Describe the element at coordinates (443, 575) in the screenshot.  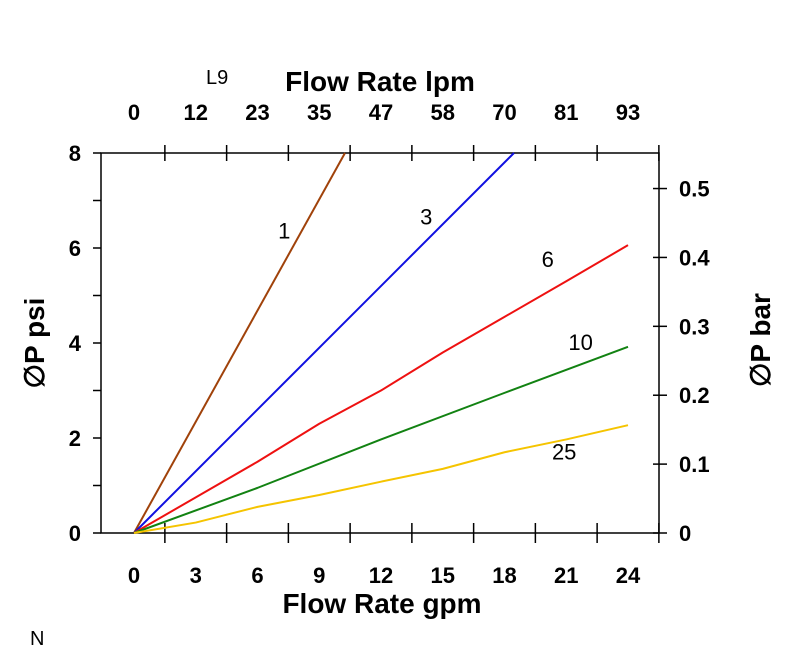
I see `x-tick-label: 15` at that location.